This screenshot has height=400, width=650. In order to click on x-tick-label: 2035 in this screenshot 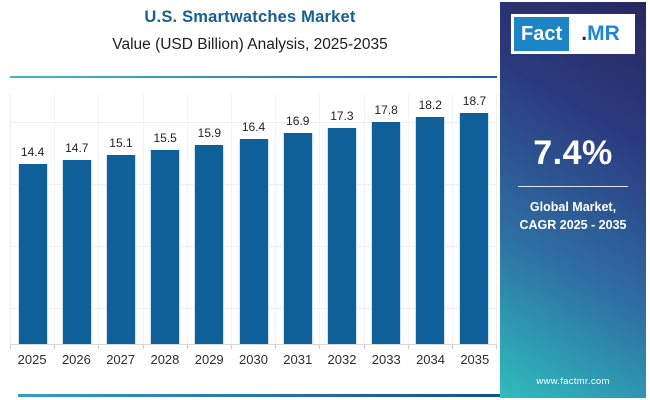, I will do `click(475, 359)`.